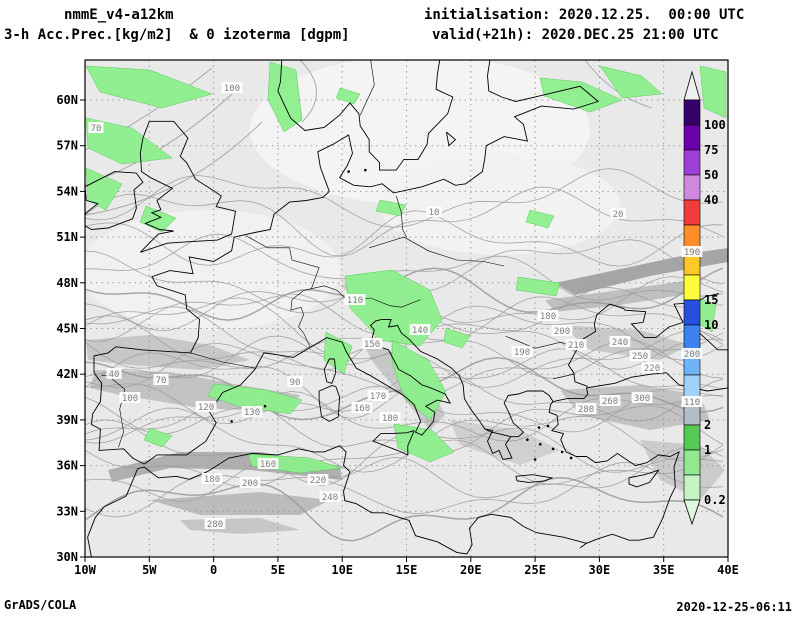  I want to click on init-time-label: initialisation: 2020.12.25. 00:00 UTC, so click(584, 15).